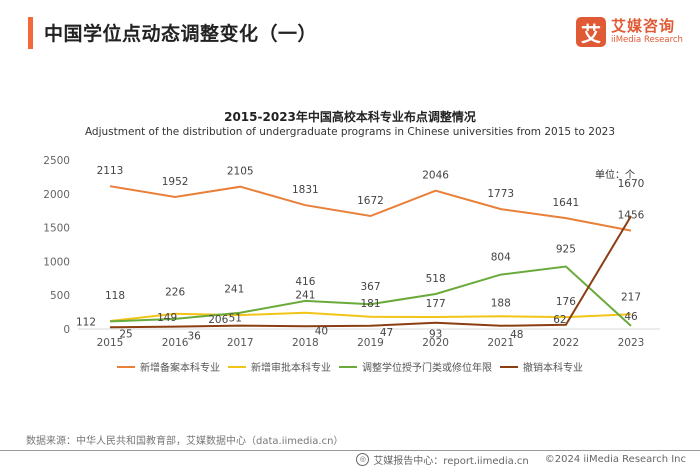 The height and width of the screenshot is (467, 700). Describe the element at coordinates (427, 368) in the screenshot. I see `legend-label: 调整学位授予门类或修位年限` at that location.